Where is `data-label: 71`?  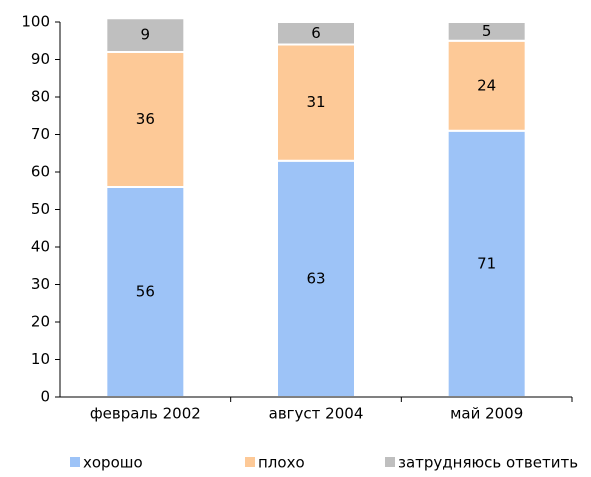
data-label: 71 is located at coordinates (486, 263).